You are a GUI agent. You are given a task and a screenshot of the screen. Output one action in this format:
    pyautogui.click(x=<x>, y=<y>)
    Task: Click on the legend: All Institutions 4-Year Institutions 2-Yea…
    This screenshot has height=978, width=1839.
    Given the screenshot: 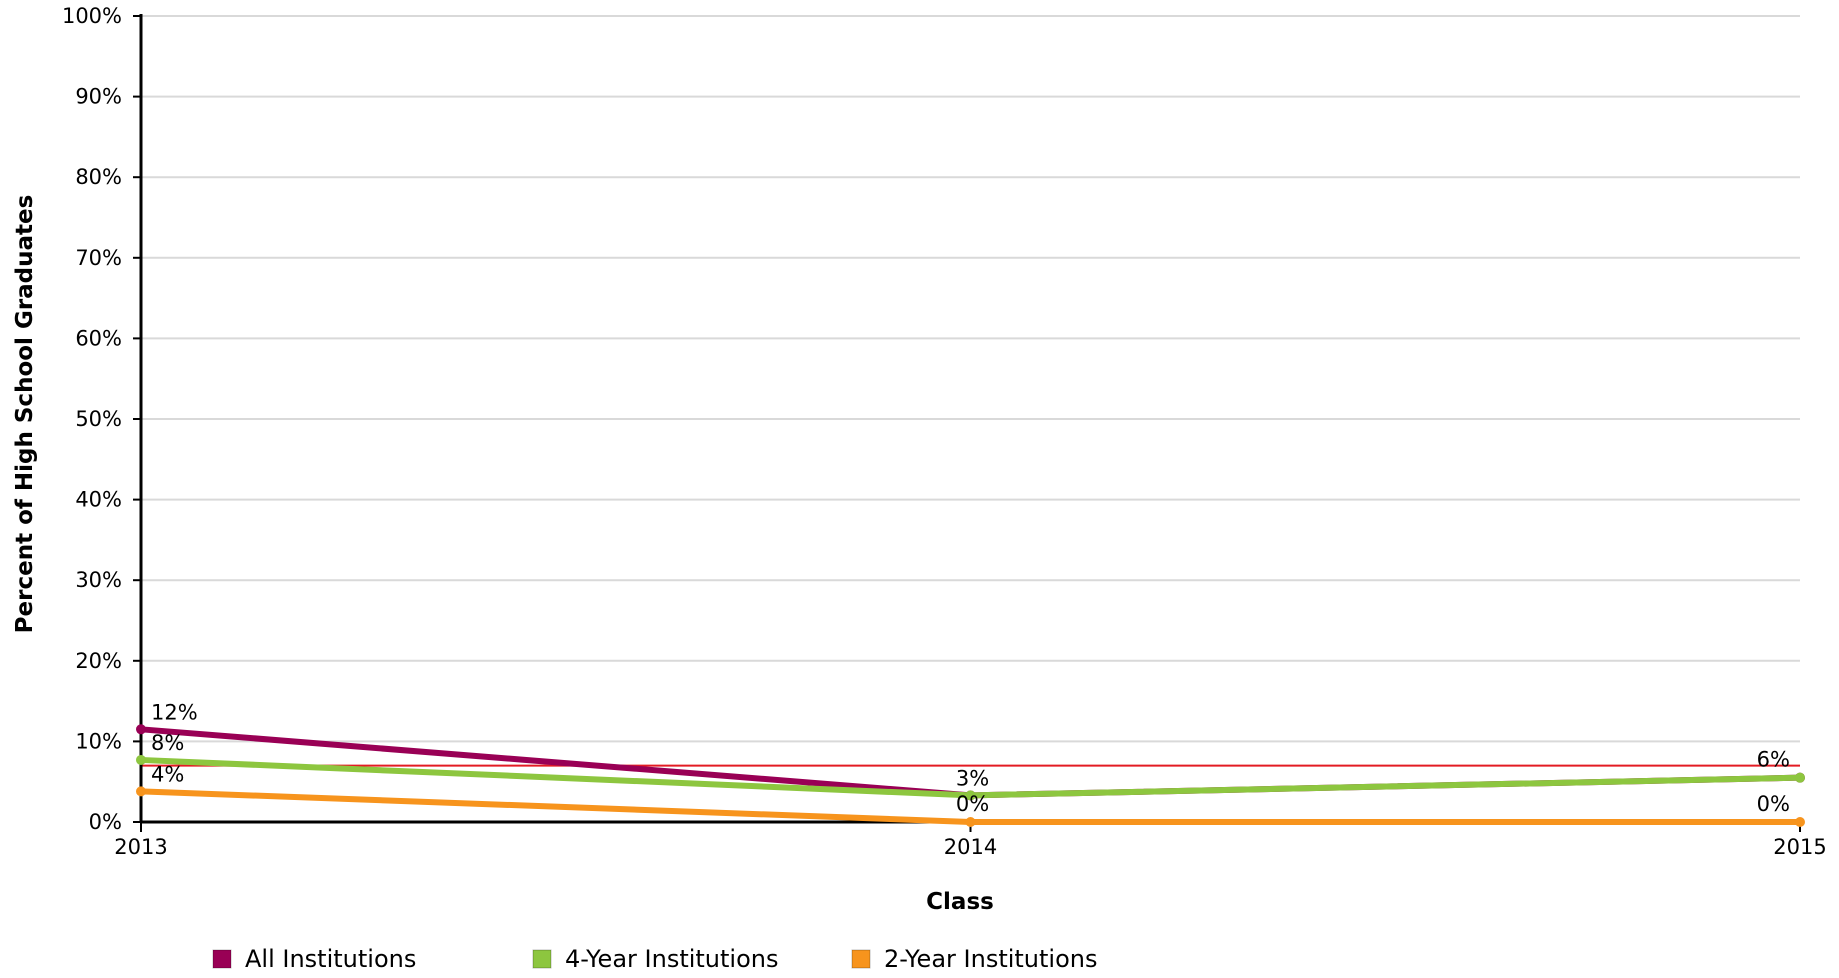 What is the action you would take?
    pyautogui.click(x=655, y=959)
    